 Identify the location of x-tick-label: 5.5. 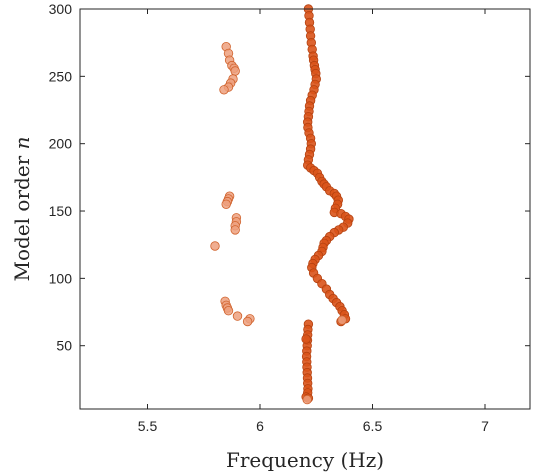
(148, 426).